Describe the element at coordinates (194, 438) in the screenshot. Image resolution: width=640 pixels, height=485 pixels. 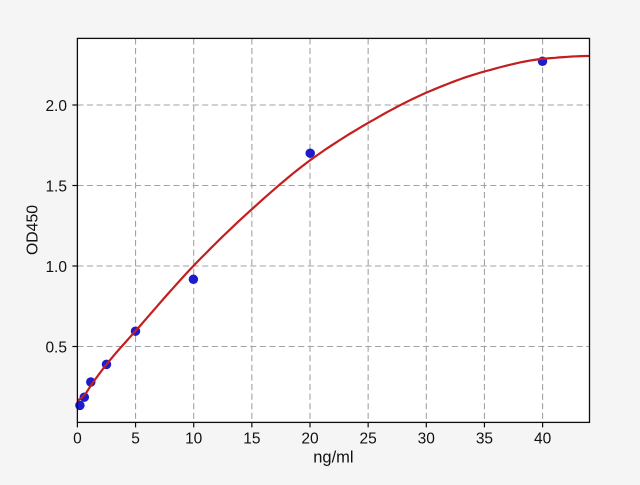
I see `svg-text: 10` at that location.